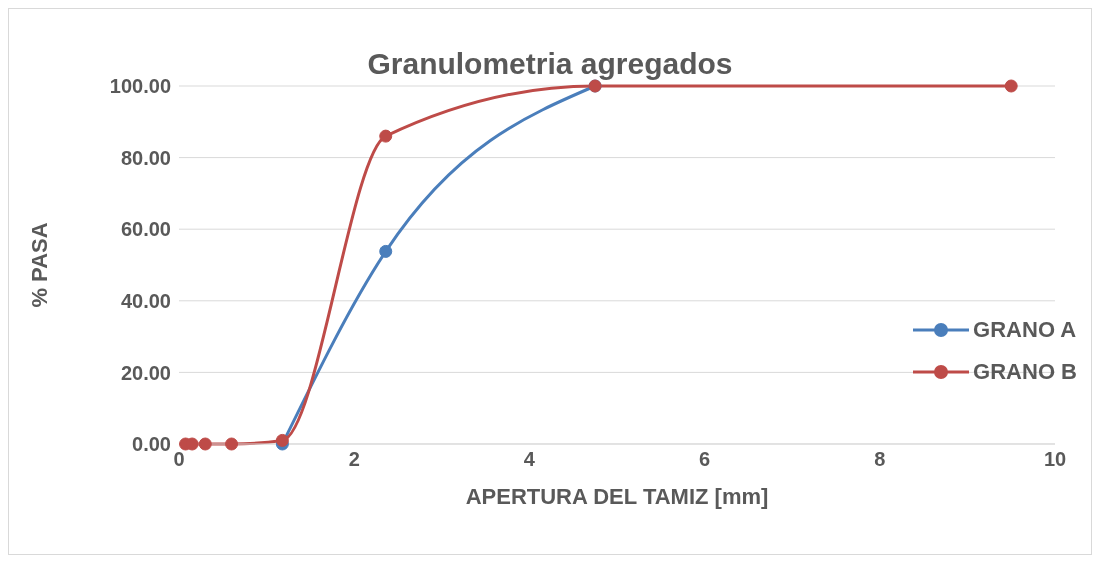 The width and height of the screenshot is (1098, 561). Describe the element at coordinates (1025, 372) in the screenshot. I see `legend-label: GRANO B` at that location.